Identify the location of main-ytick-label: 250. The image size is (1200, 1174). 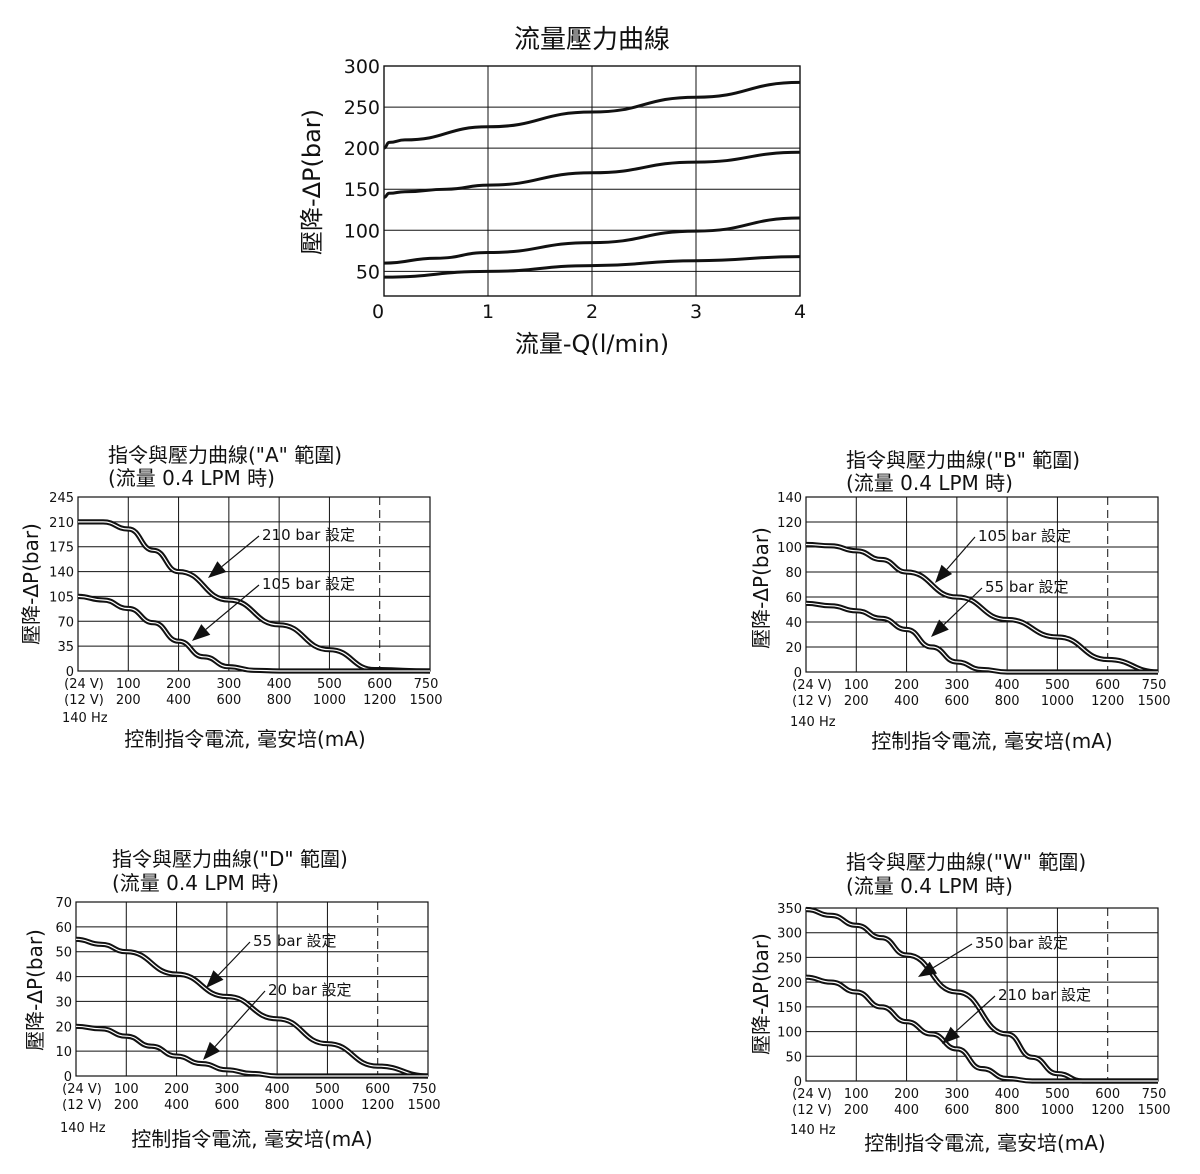
(362, 108).